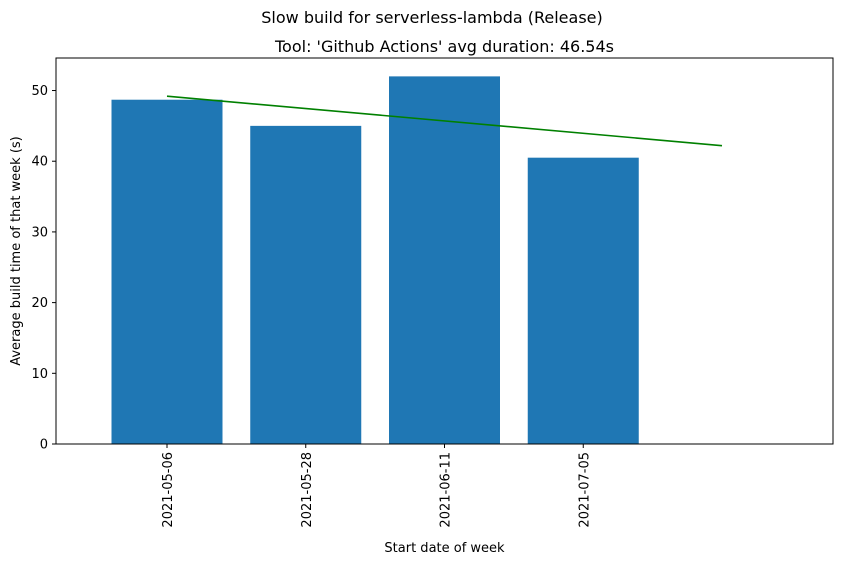 Image resolution: width=841 pixels, height=564 pixels. What do you see at coordinates (39, 374) in the screenshot?
I see `y-tick-label: 10` at bounding box center [39, 374].